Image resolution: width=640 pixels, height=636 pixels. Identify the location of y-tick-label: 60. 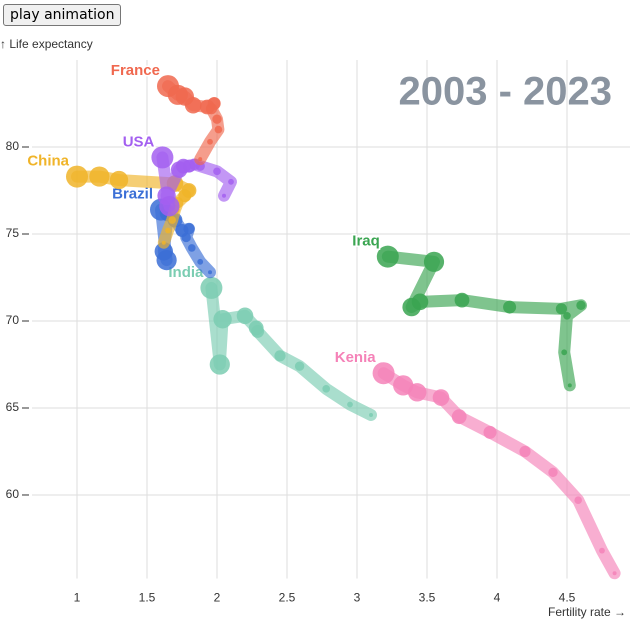
(13, 494).